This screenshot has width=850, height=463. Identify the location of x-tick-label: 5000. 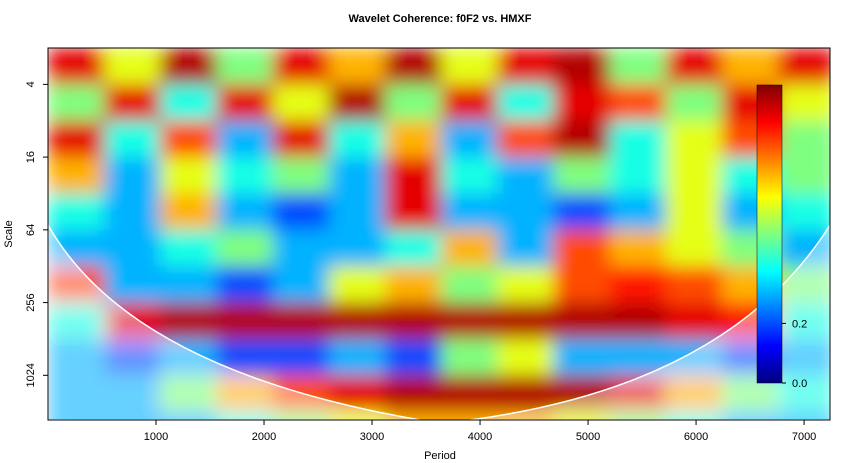
(588, 437).